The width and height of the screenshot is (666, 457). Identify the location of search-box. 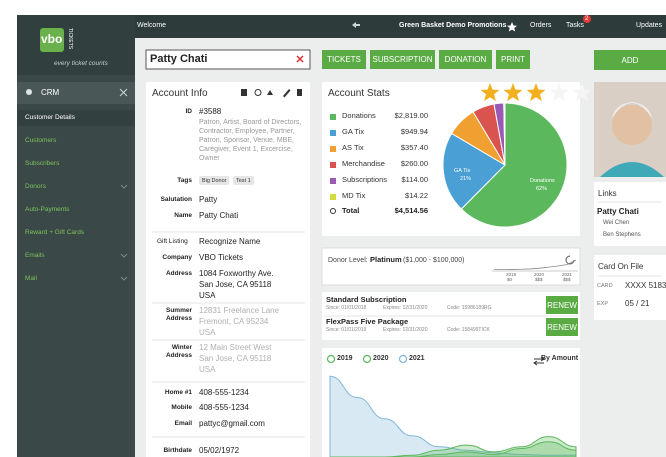
(228, 59).